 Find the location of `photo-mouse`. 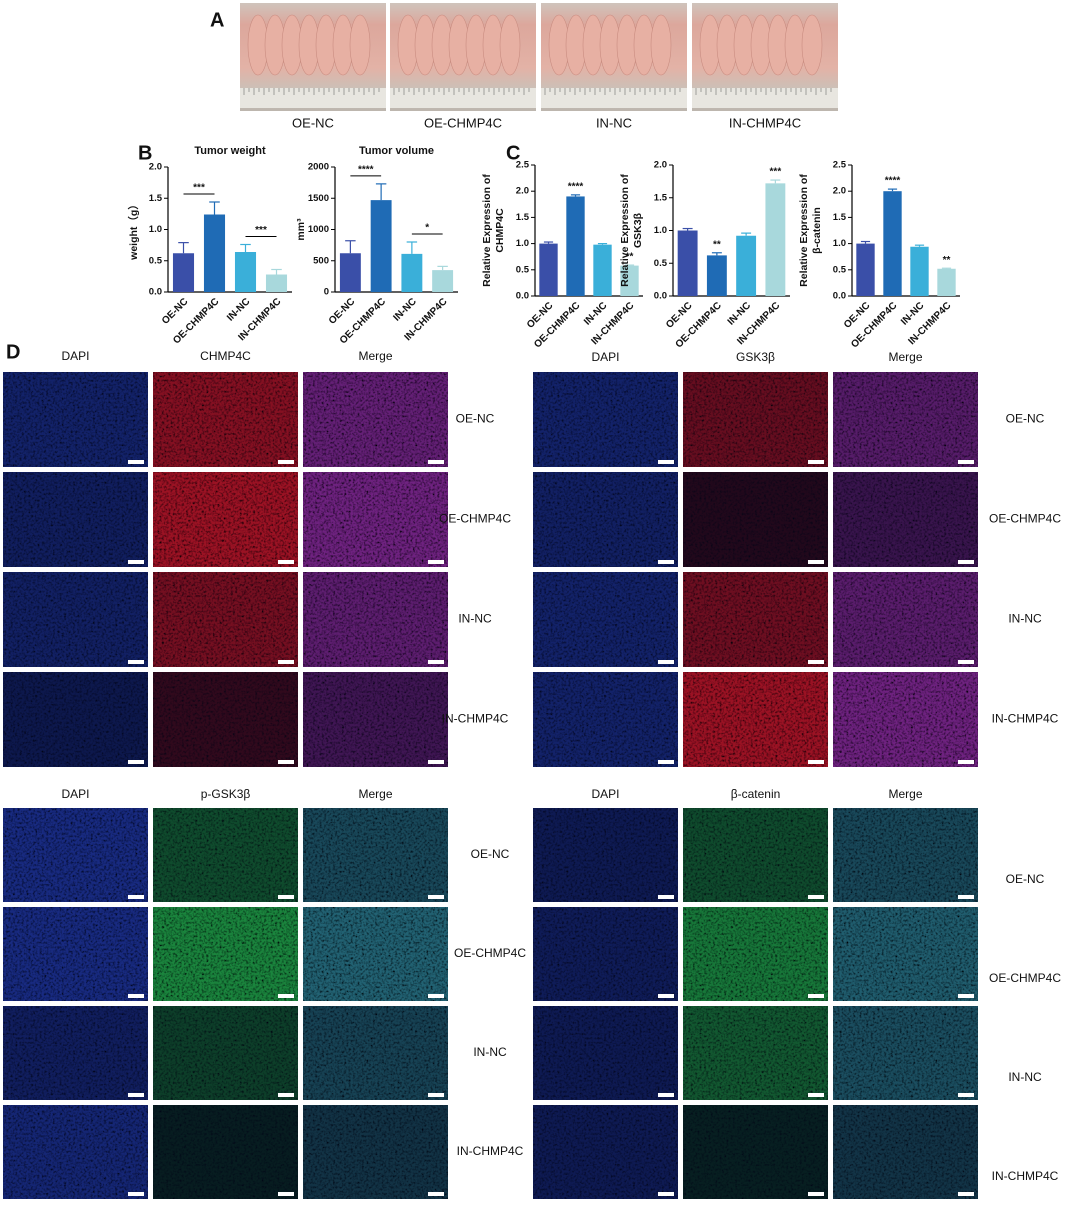

photo-mouse is located at coordinates (661, 45).